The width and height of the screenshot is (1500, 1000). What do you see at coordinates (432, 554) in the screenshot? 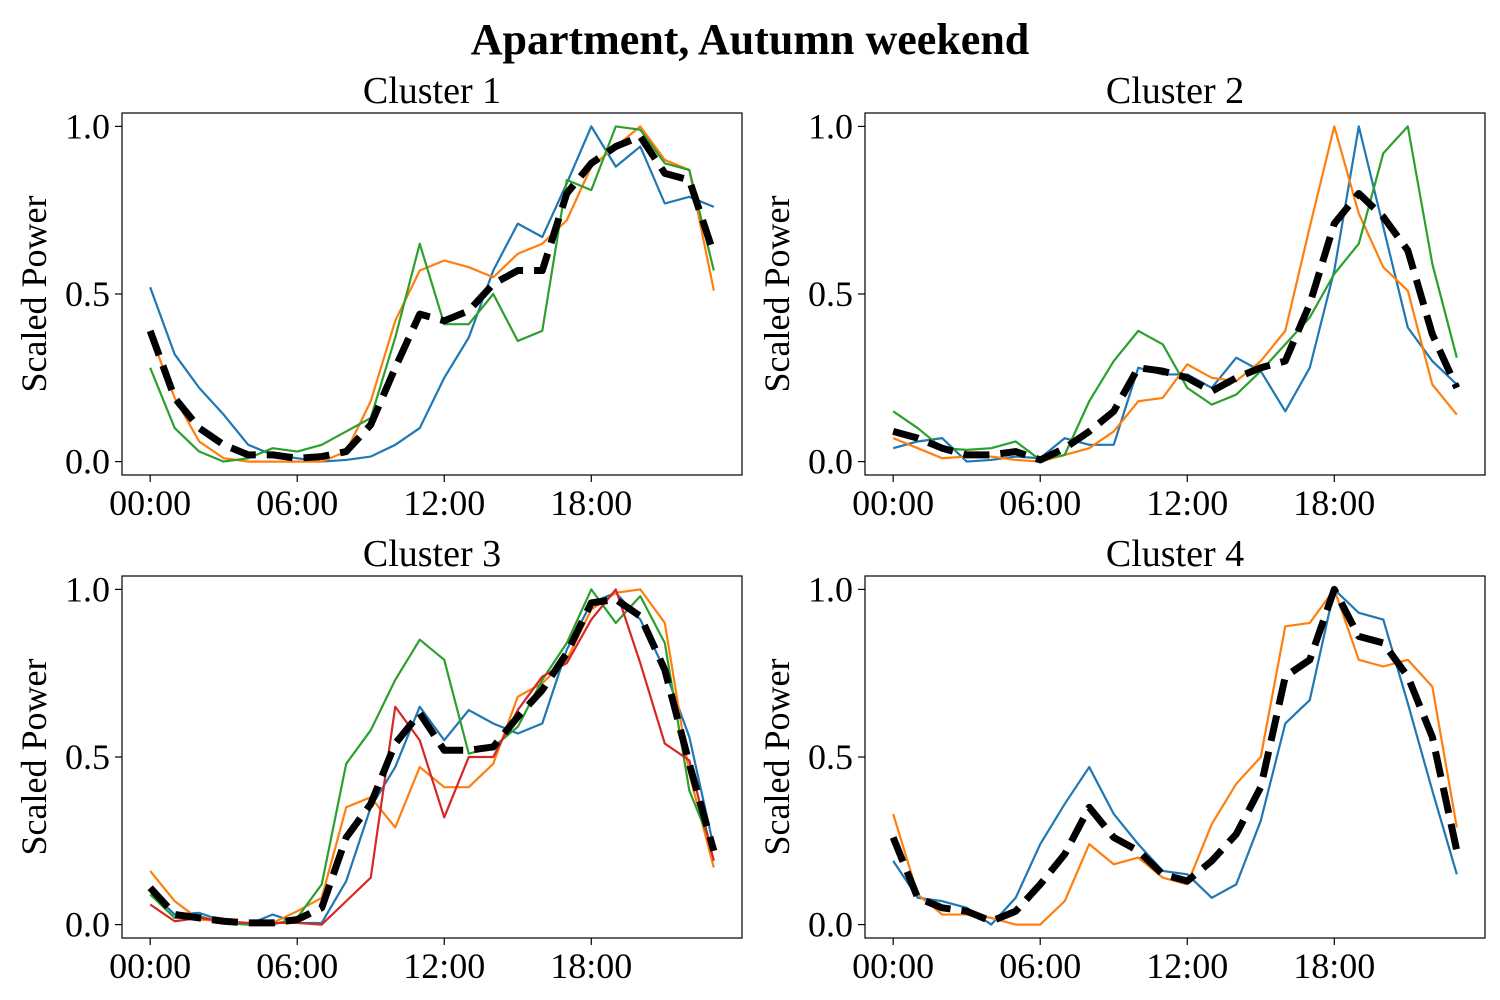
I see `subplot-title: Cluster 3` at bounding box center [432, 554].